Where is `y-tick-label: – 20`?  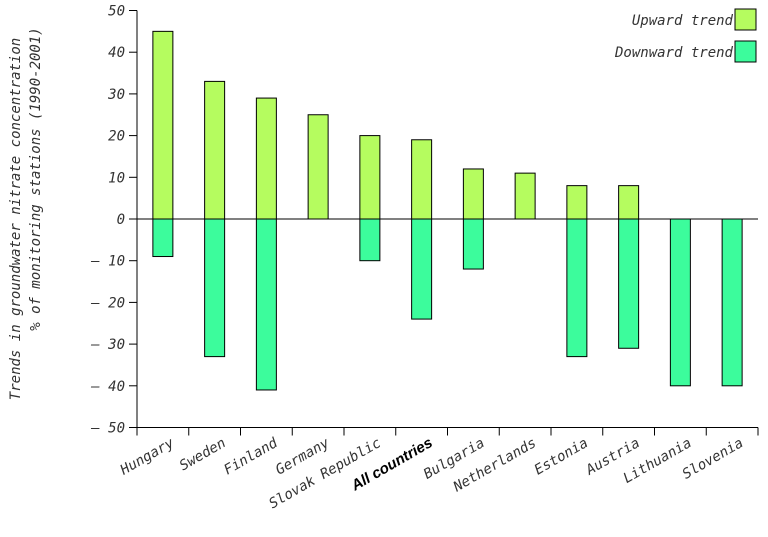 y-tick-label: – 20 is located at coordinates (107, 303).